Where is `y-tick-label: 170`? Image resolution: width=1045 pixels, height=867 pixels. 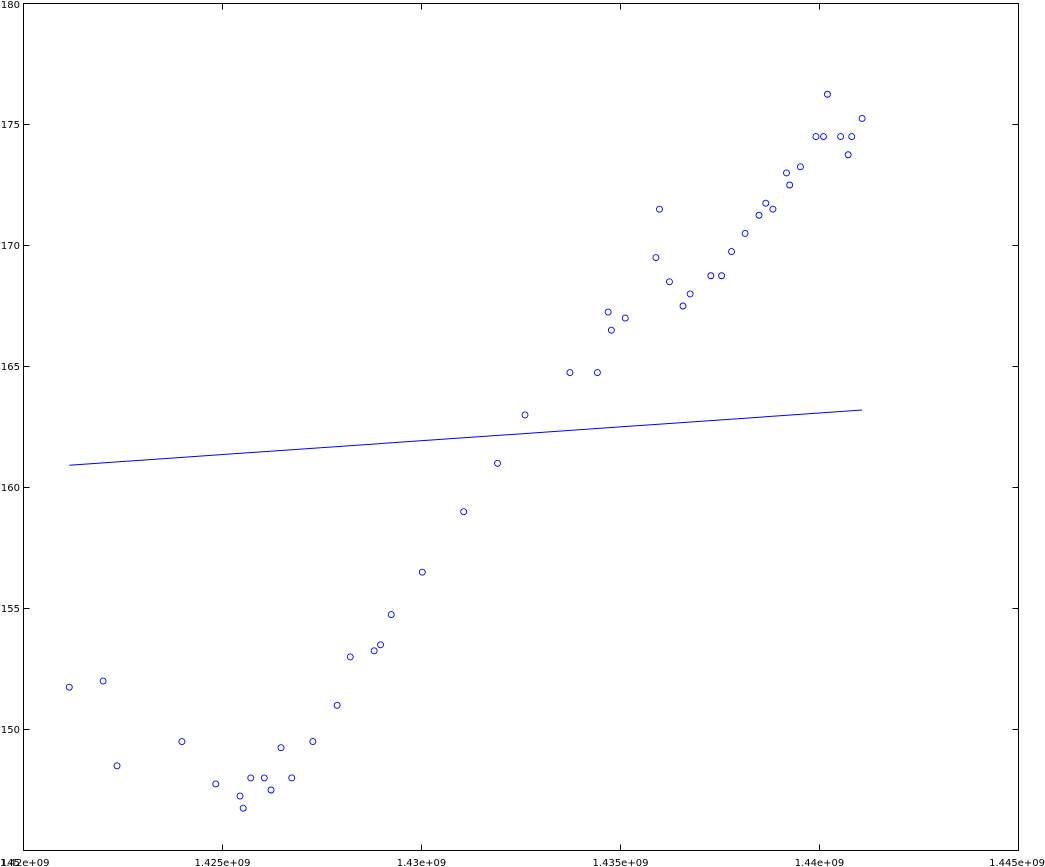
y-tick-label: 170 is located at coordinates (10, 246).